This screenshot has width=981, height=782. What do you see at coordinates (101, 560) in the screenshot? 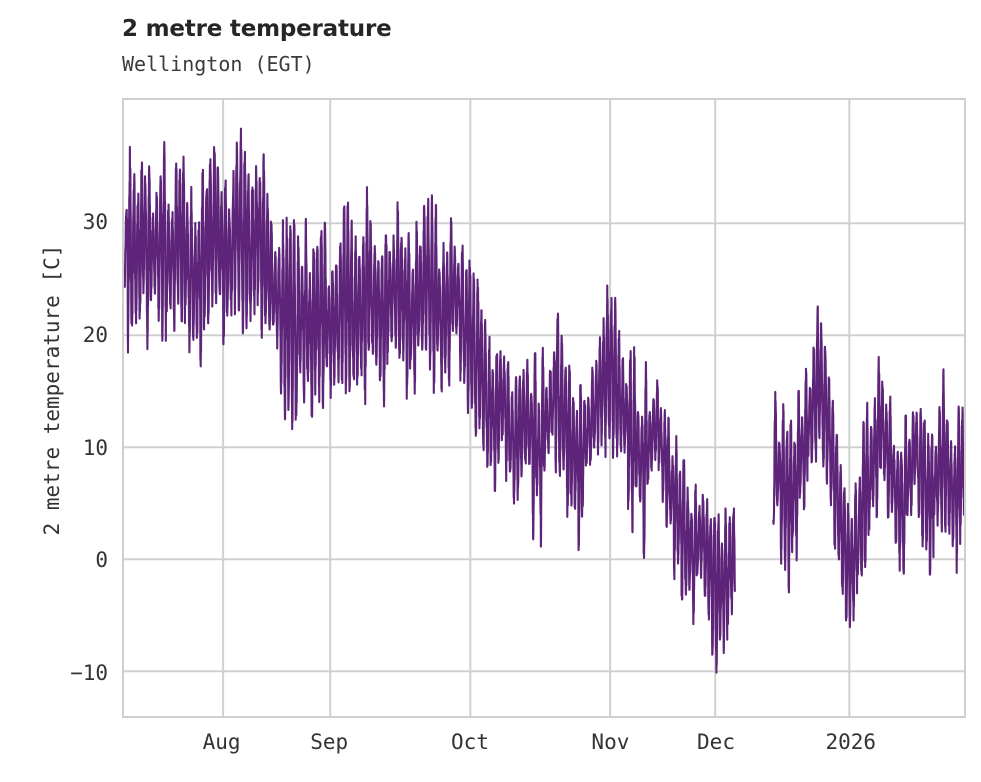
I see `y-tick-label: 0` at bounding box center [101, 560].